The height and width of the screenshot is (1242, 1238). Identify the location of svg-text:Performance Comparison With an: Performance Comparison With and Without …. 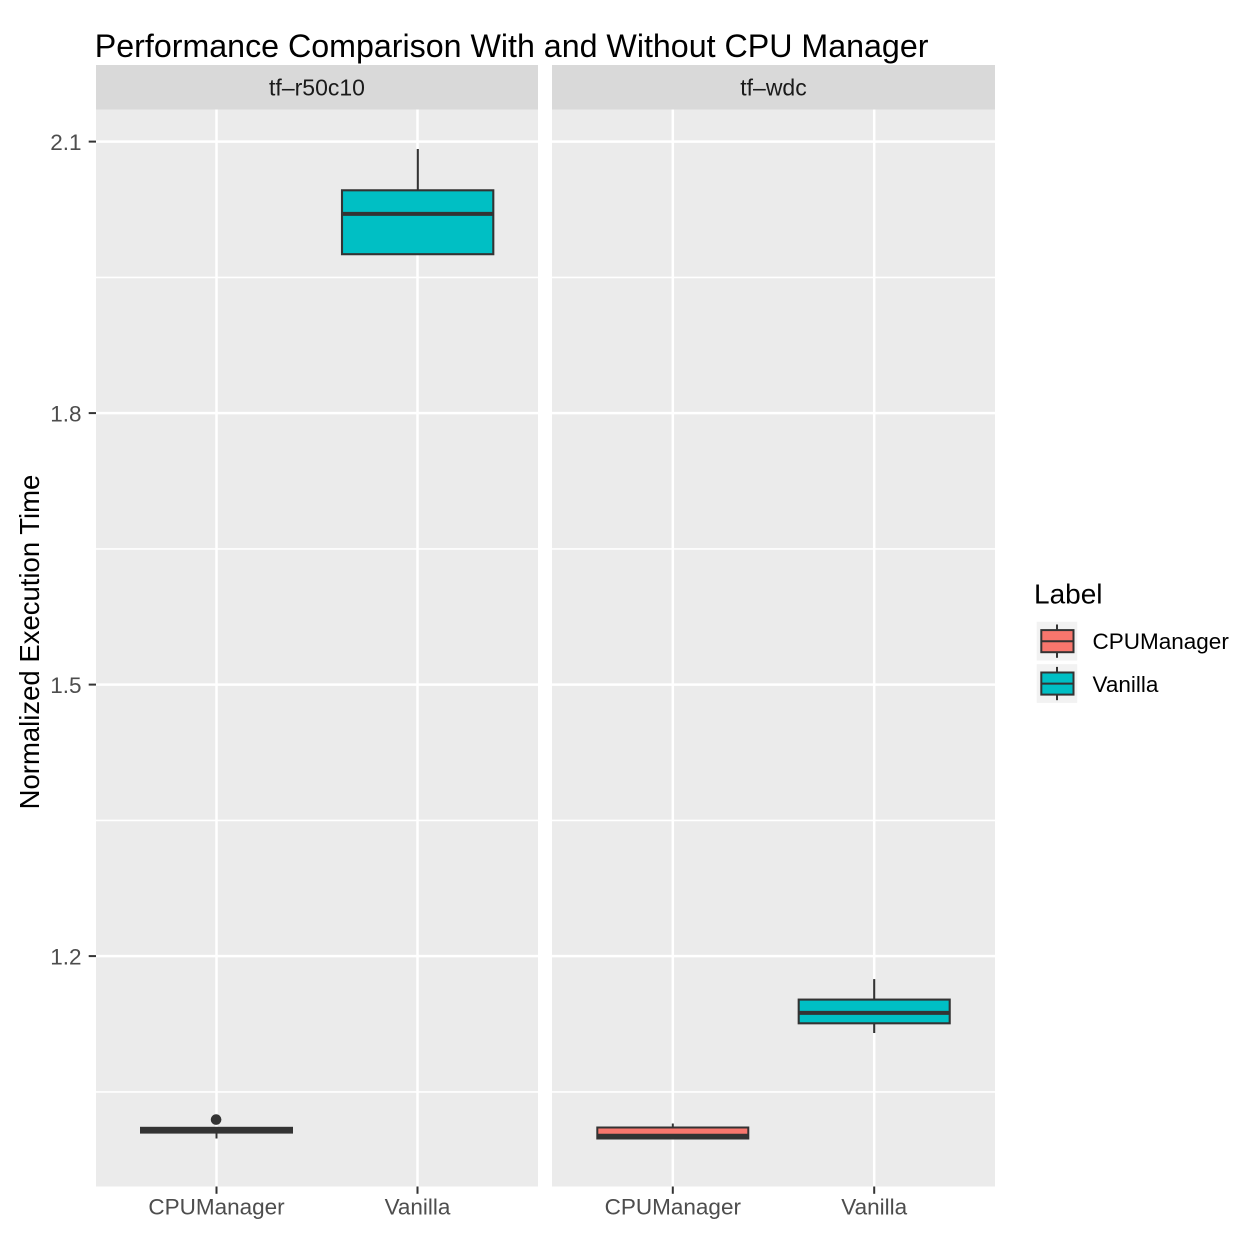
(512, 46).